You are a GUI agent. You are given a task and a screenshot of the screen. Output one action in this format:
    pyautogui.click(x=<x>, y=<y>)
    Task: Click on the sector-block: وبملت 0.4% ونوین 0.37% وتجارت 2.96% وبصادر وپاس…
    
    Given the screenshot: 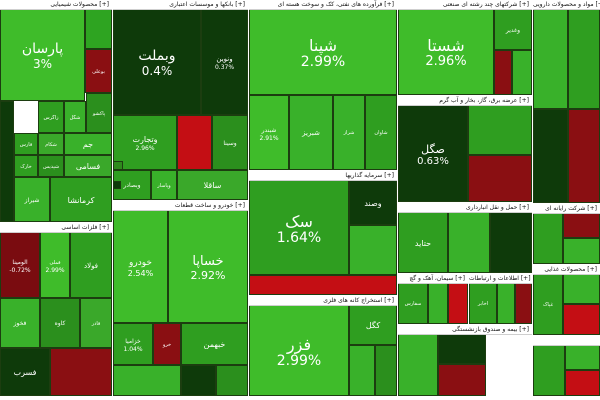 What is the action you would take?
    pyautogui.click(x=180, y=100)
    